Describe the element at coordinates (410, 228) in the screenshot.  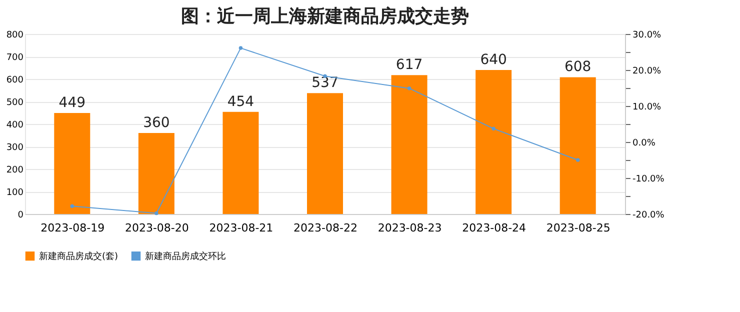
I see `x-tick-label: 2023-08-23` at that location.